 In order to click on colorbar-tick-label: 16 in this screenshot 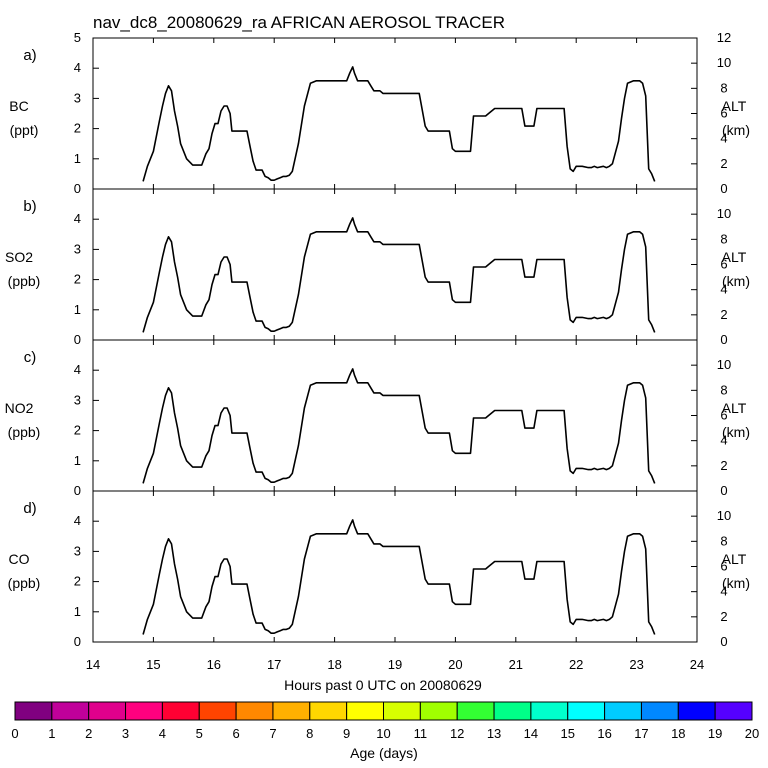, I will do `click(604, 733)`.